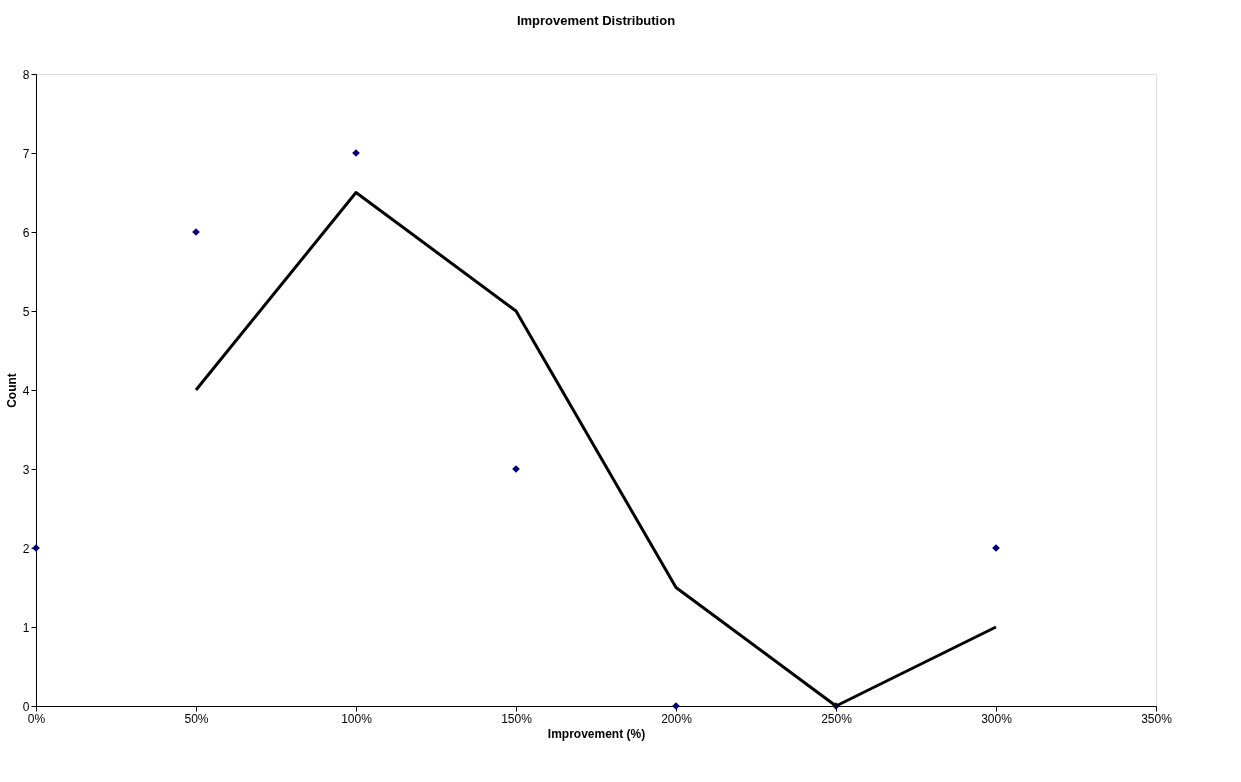  I want to click on y-tick-label: 5, so click(26, 311).